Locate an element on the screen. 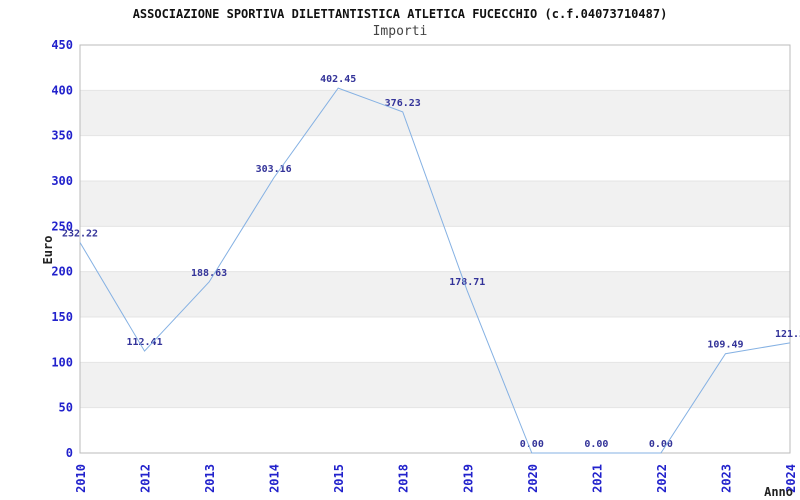  y-tick-label: 200 is located at coordinates (62, 272).